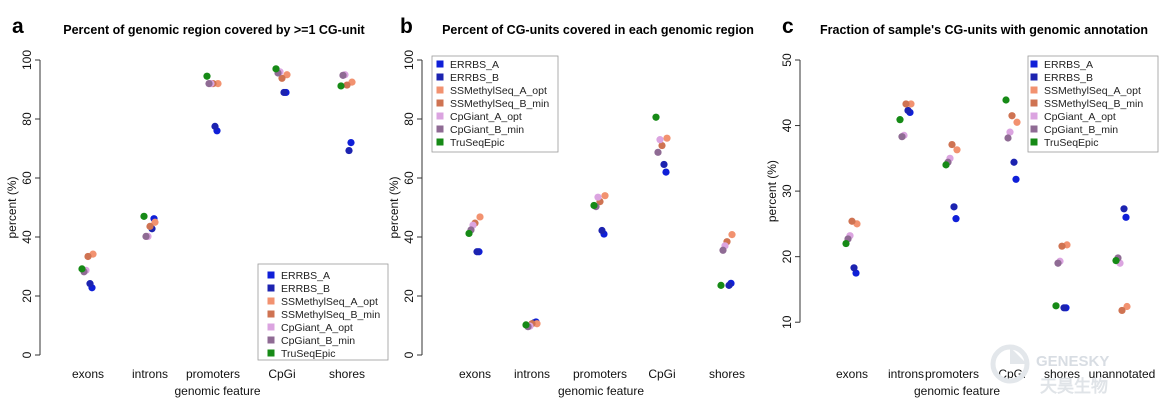 Image resolution: width=1166 pixels, height=403 pixels. What do you see at coordinates (474, 78) in the screenshot?
I see `legend-entry: ERRBS_B` at bounding box center [474, 78].